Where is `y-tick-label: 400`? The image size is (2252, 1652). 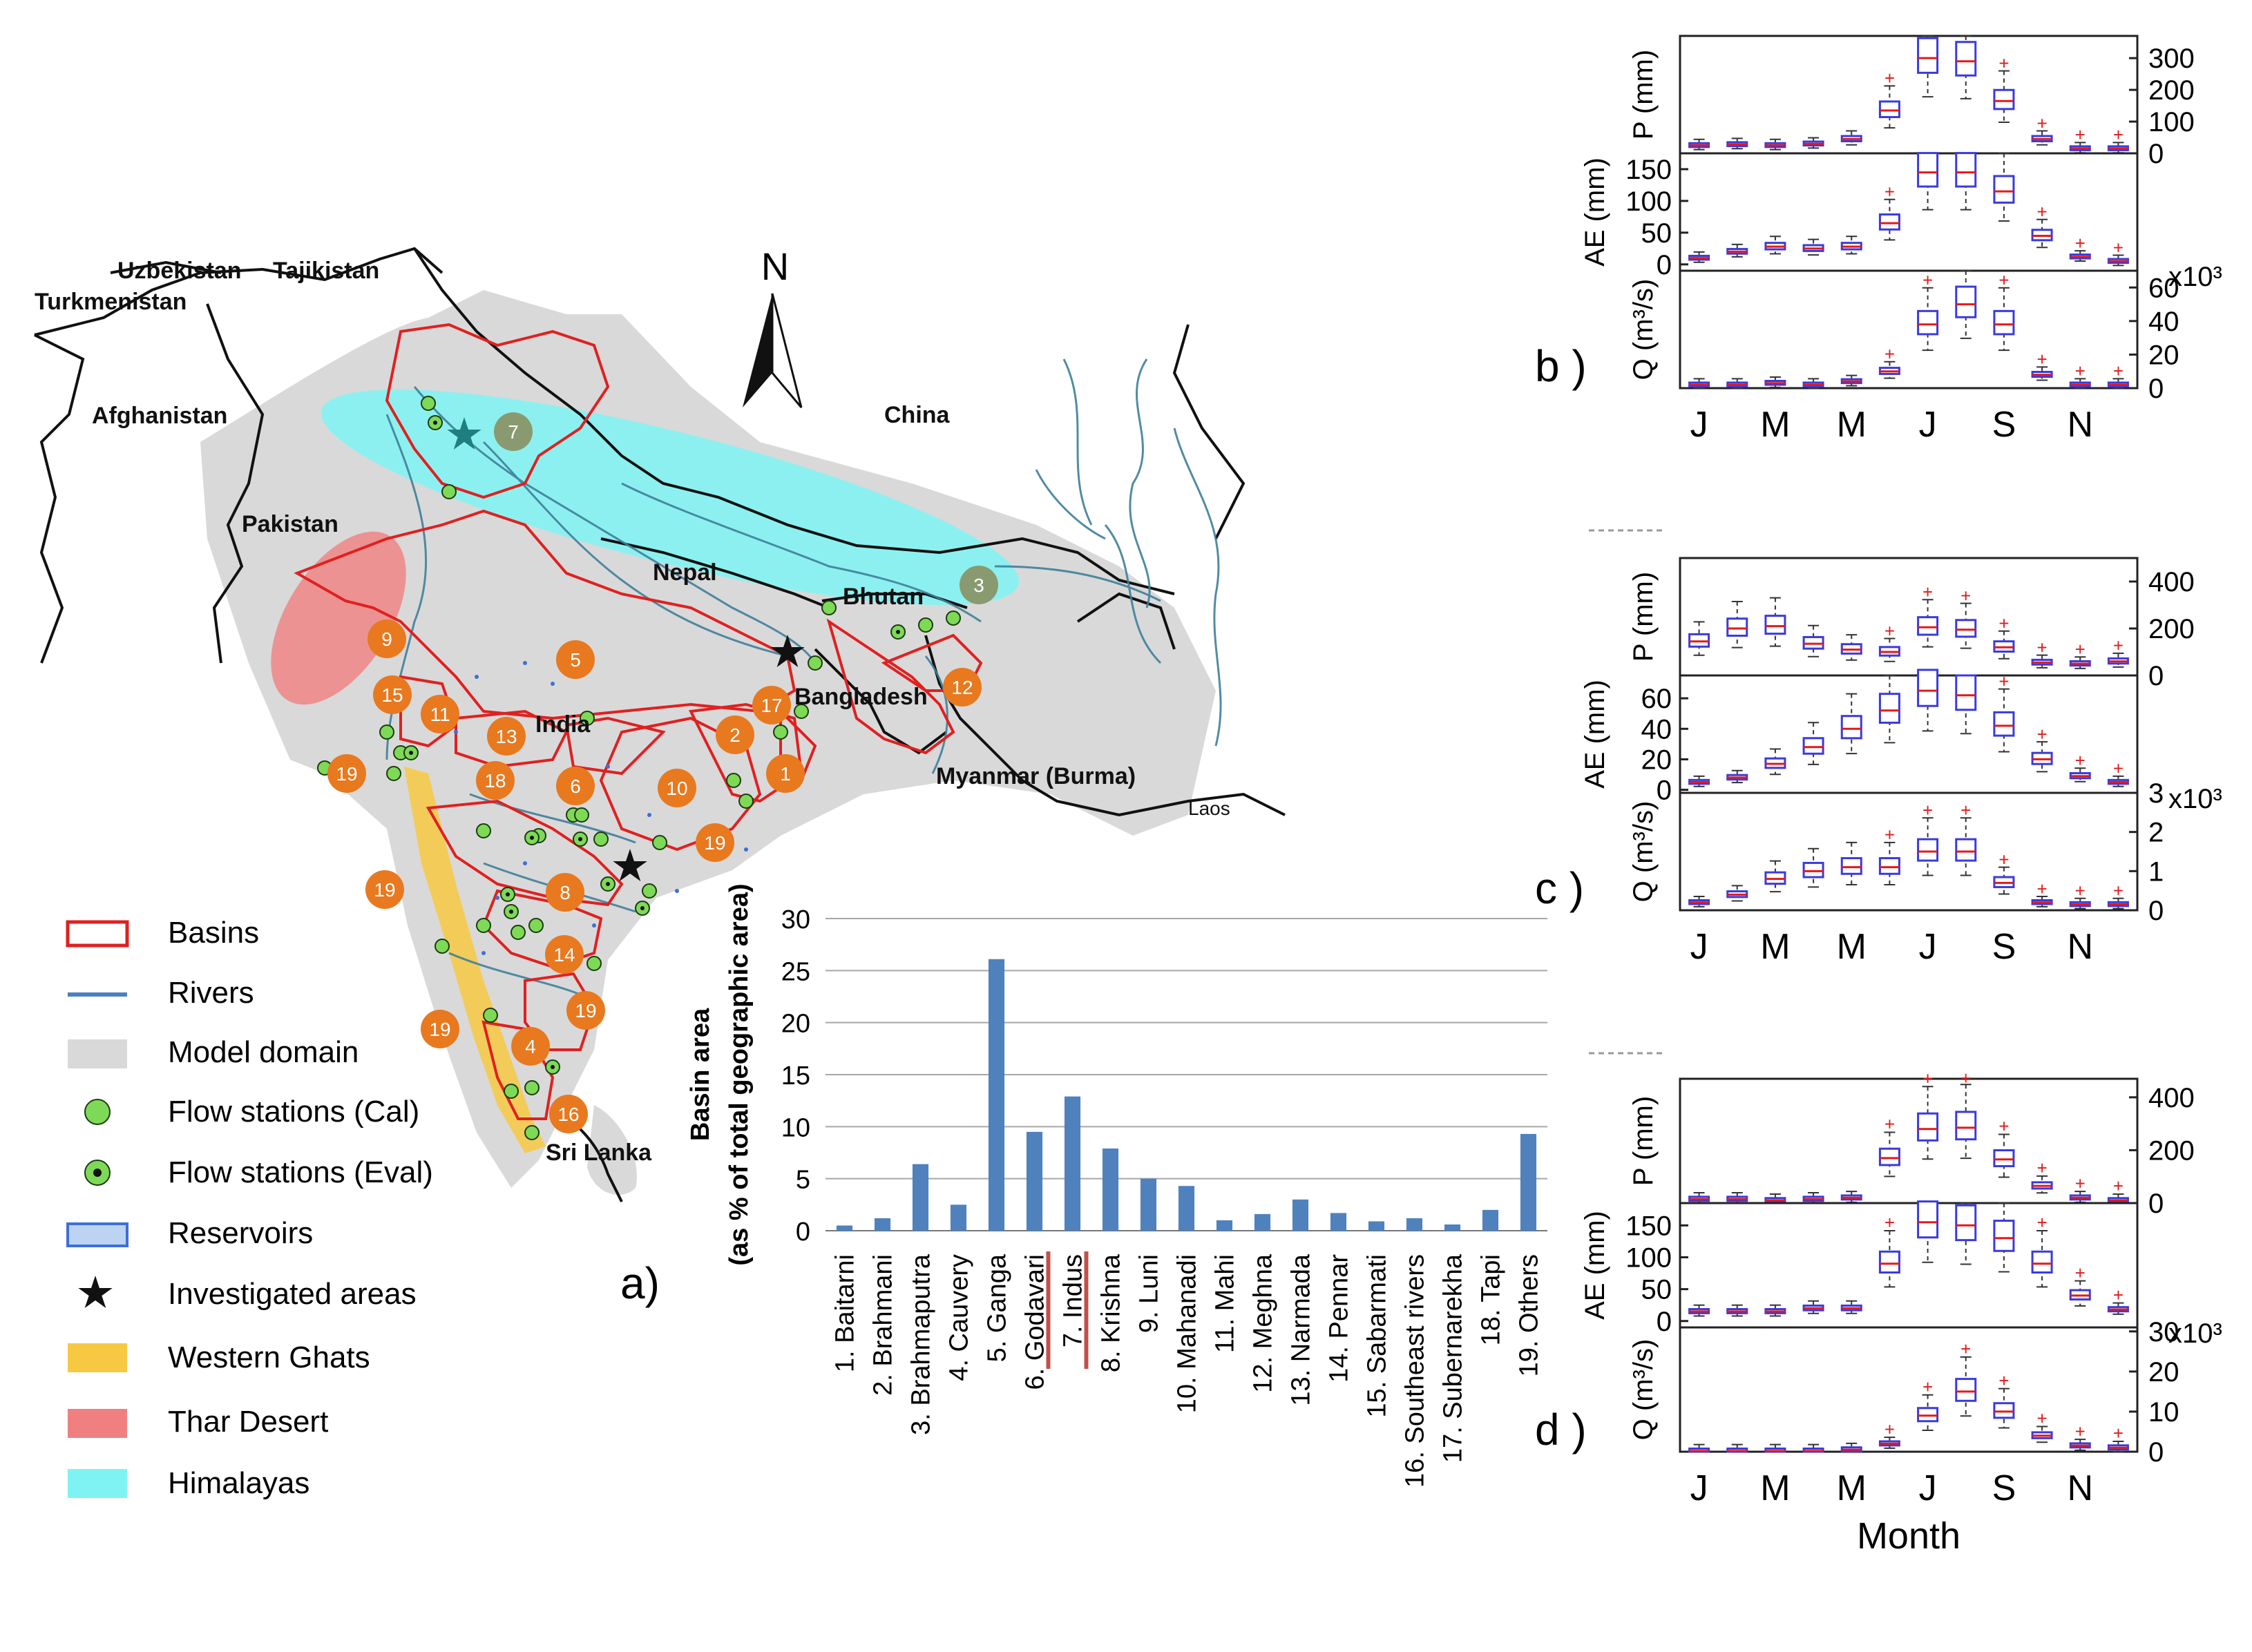 y-tick-label: 400 is located at coordinates (2171, 582).